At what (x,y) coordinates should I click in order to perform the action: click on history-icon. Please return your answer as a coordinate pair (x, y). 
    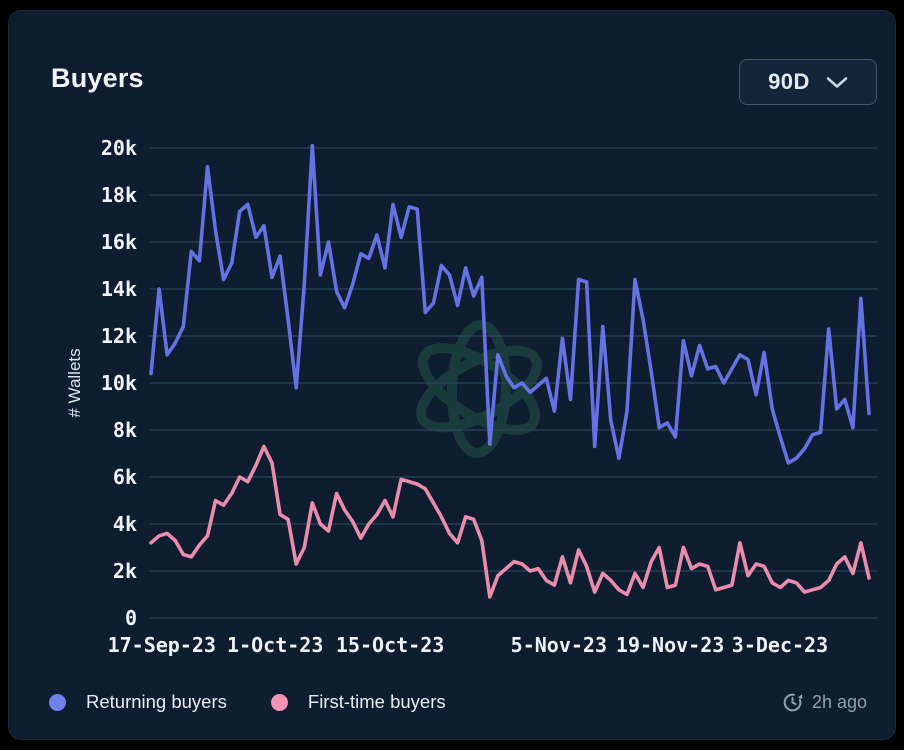
    Looking at the image, I should click on (793, 702).